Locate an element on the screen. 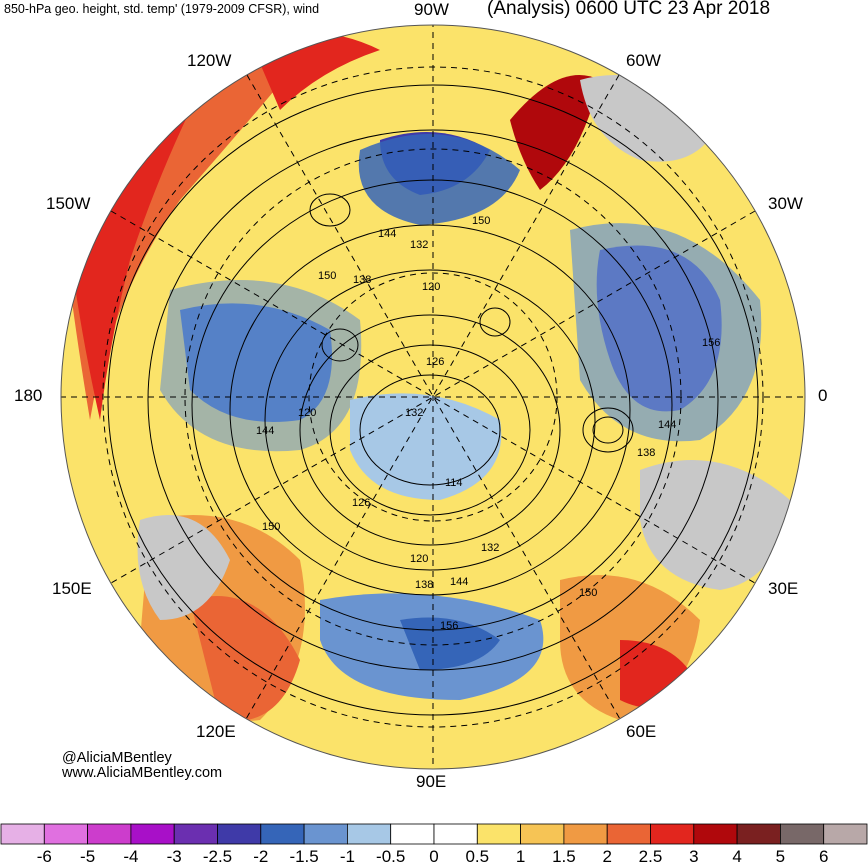  colorbar-tick-label: 2 is located at coordinates (606, 856).